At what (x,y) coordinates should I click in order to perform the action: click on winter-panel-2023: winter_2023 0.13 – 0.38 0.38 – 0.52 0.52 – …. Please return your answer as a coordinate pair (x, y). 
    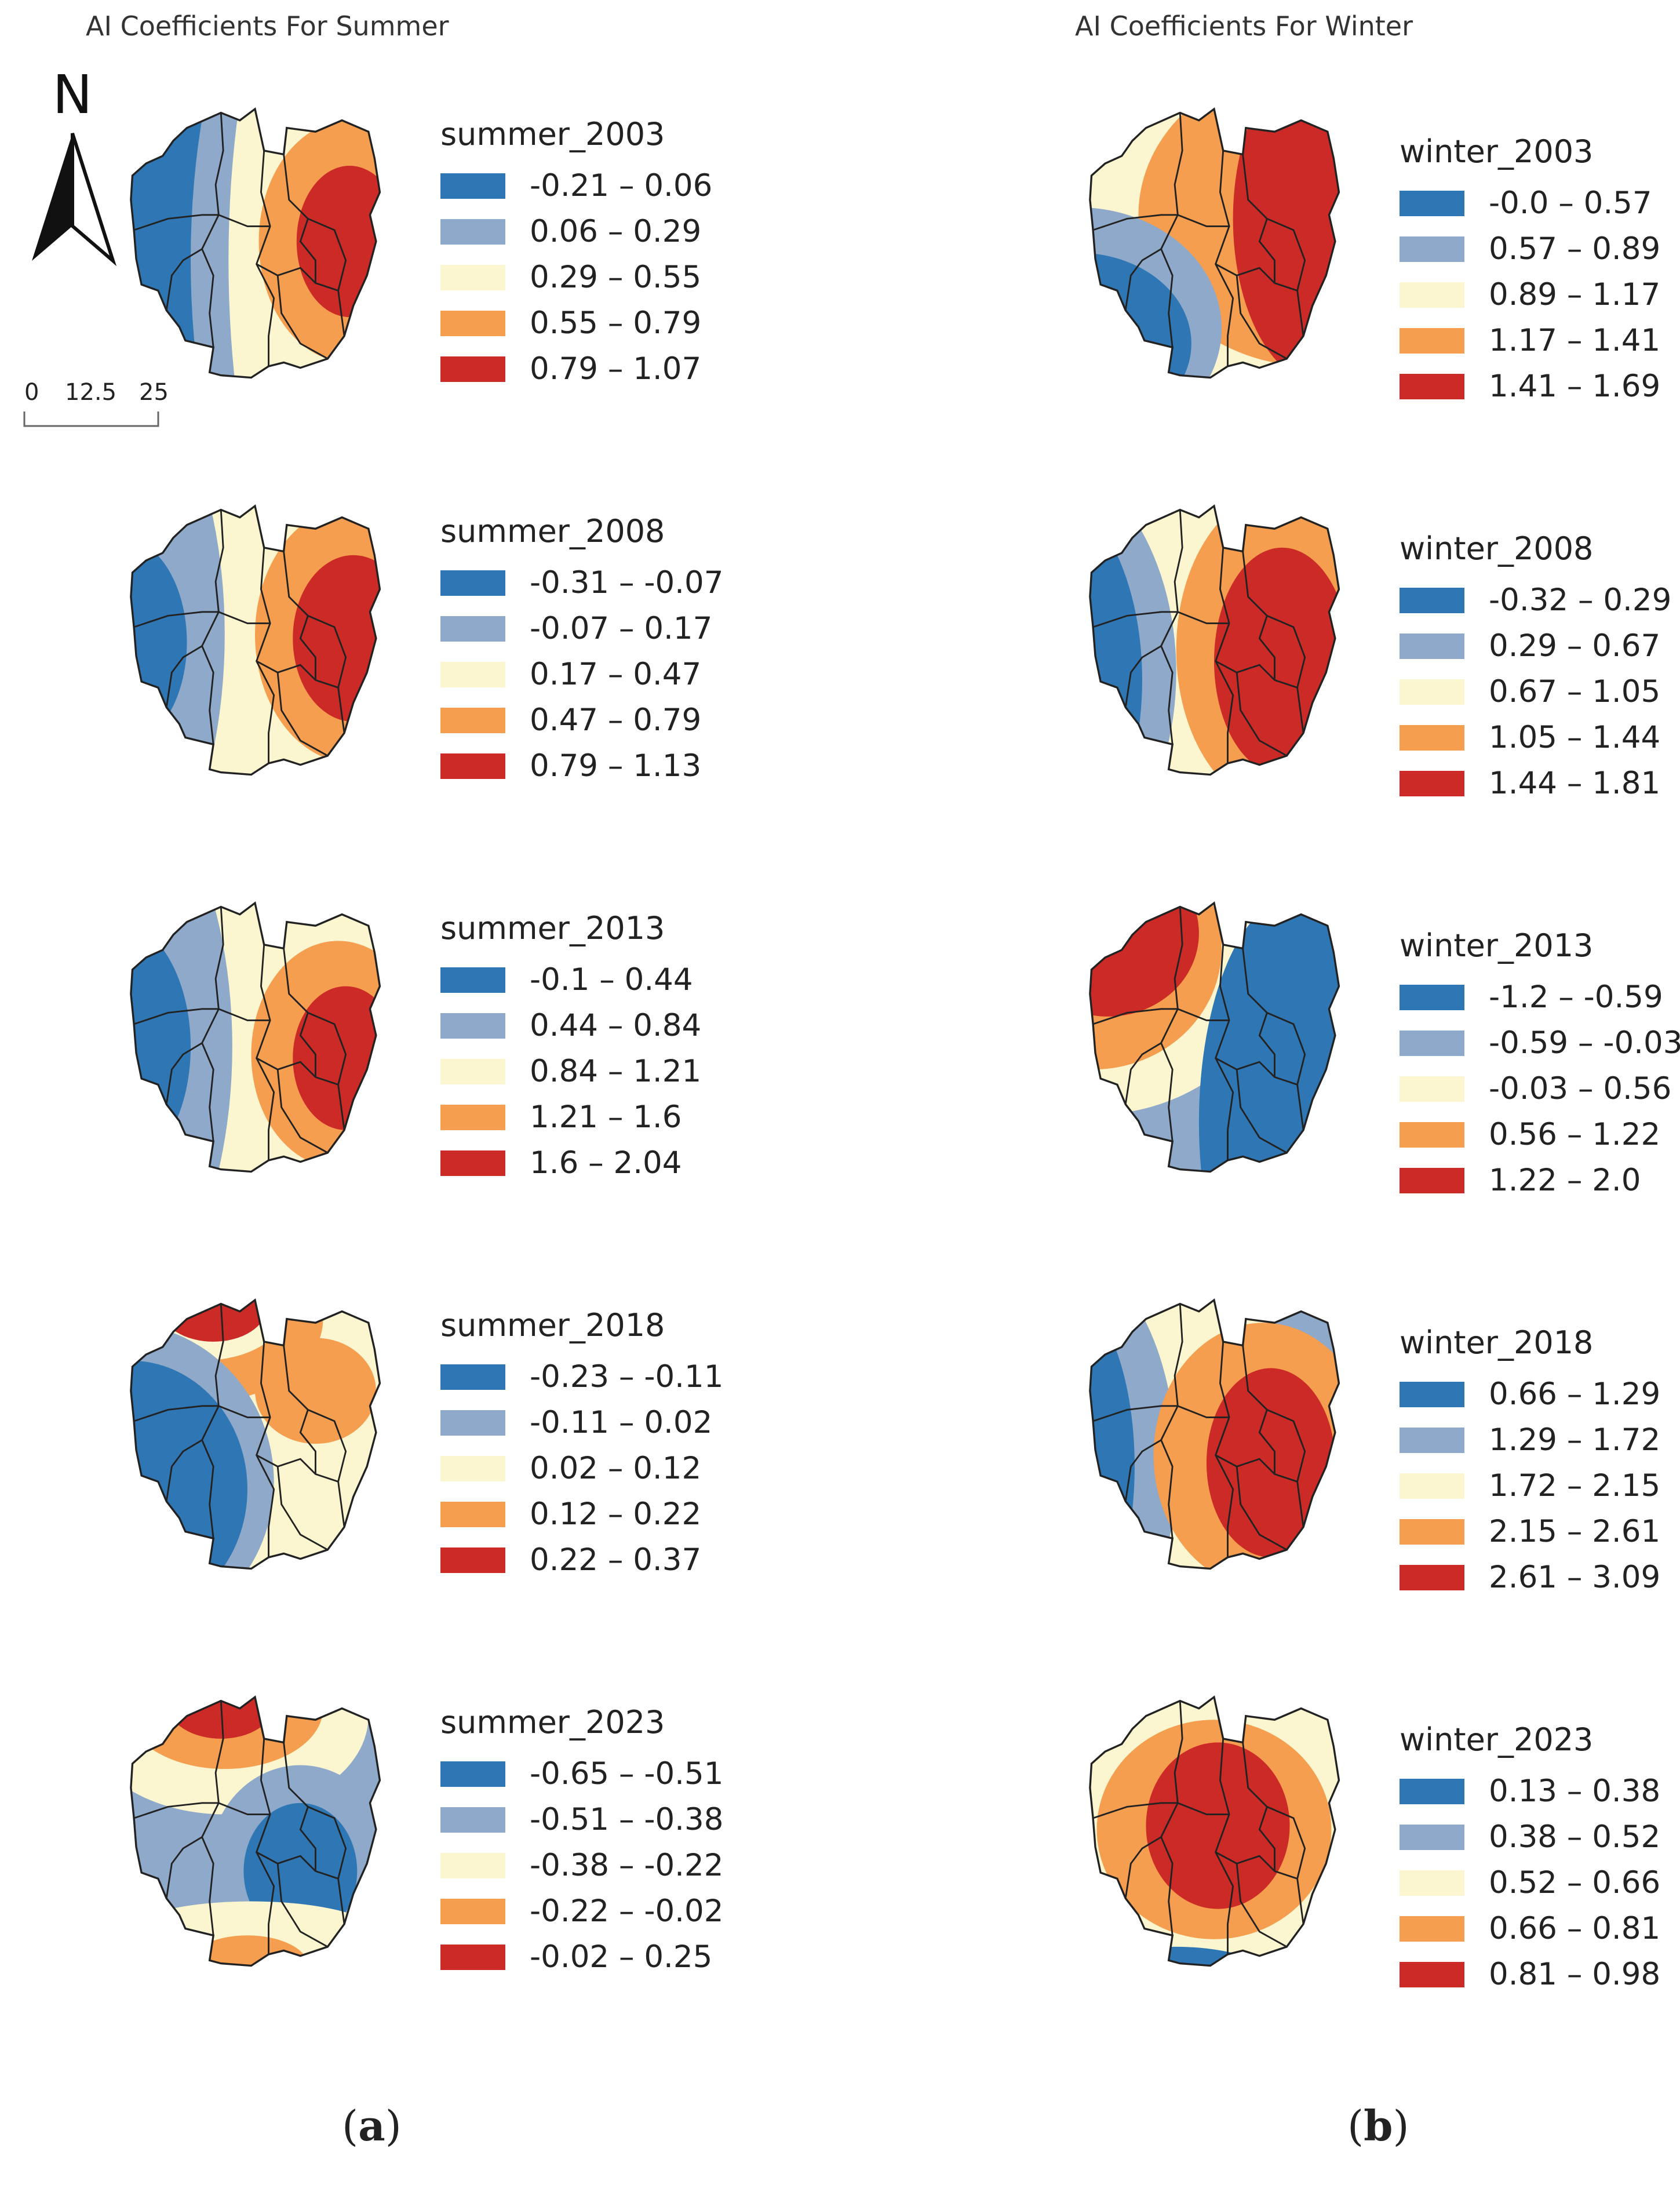
    Looking at the image, I should click on (1379, 1852).